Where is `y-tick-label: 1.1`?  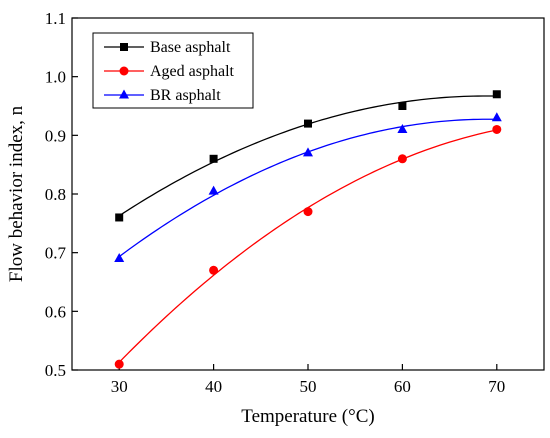
y-tick-label: 1.1 is located at coordinates (55, 18).